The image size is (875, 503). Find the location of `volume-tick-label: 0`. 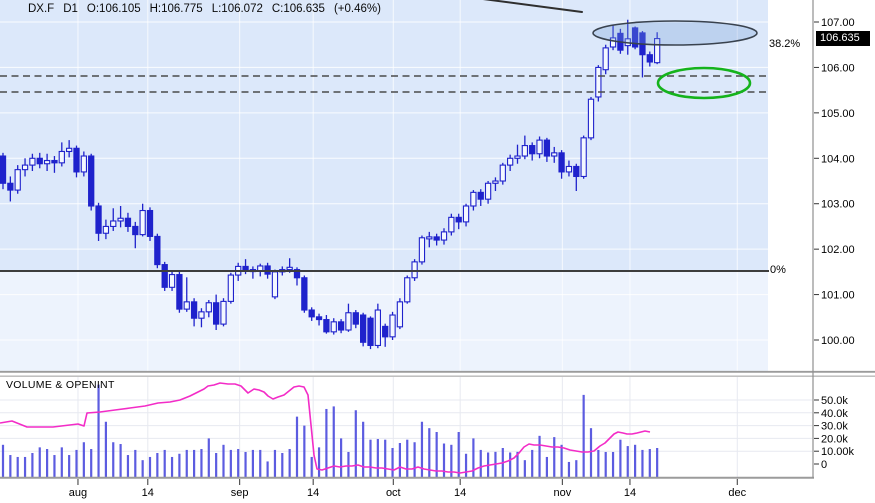

volume-tick-label: 0 is located at coordinates (824, 465).